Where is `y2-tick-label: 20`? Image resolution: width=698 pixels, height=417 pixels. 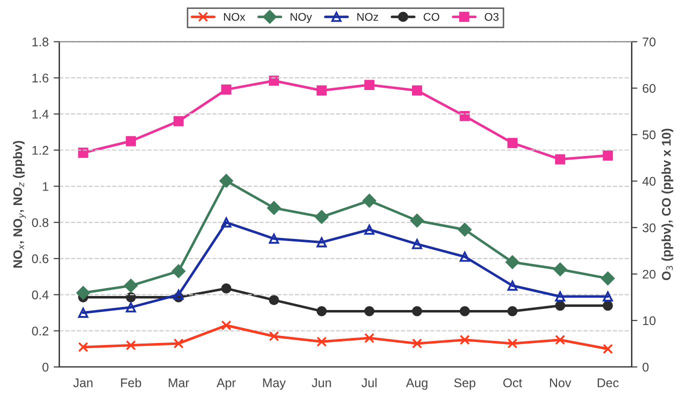 y2-tick-label: 20 is located at coordinates (649, 274).